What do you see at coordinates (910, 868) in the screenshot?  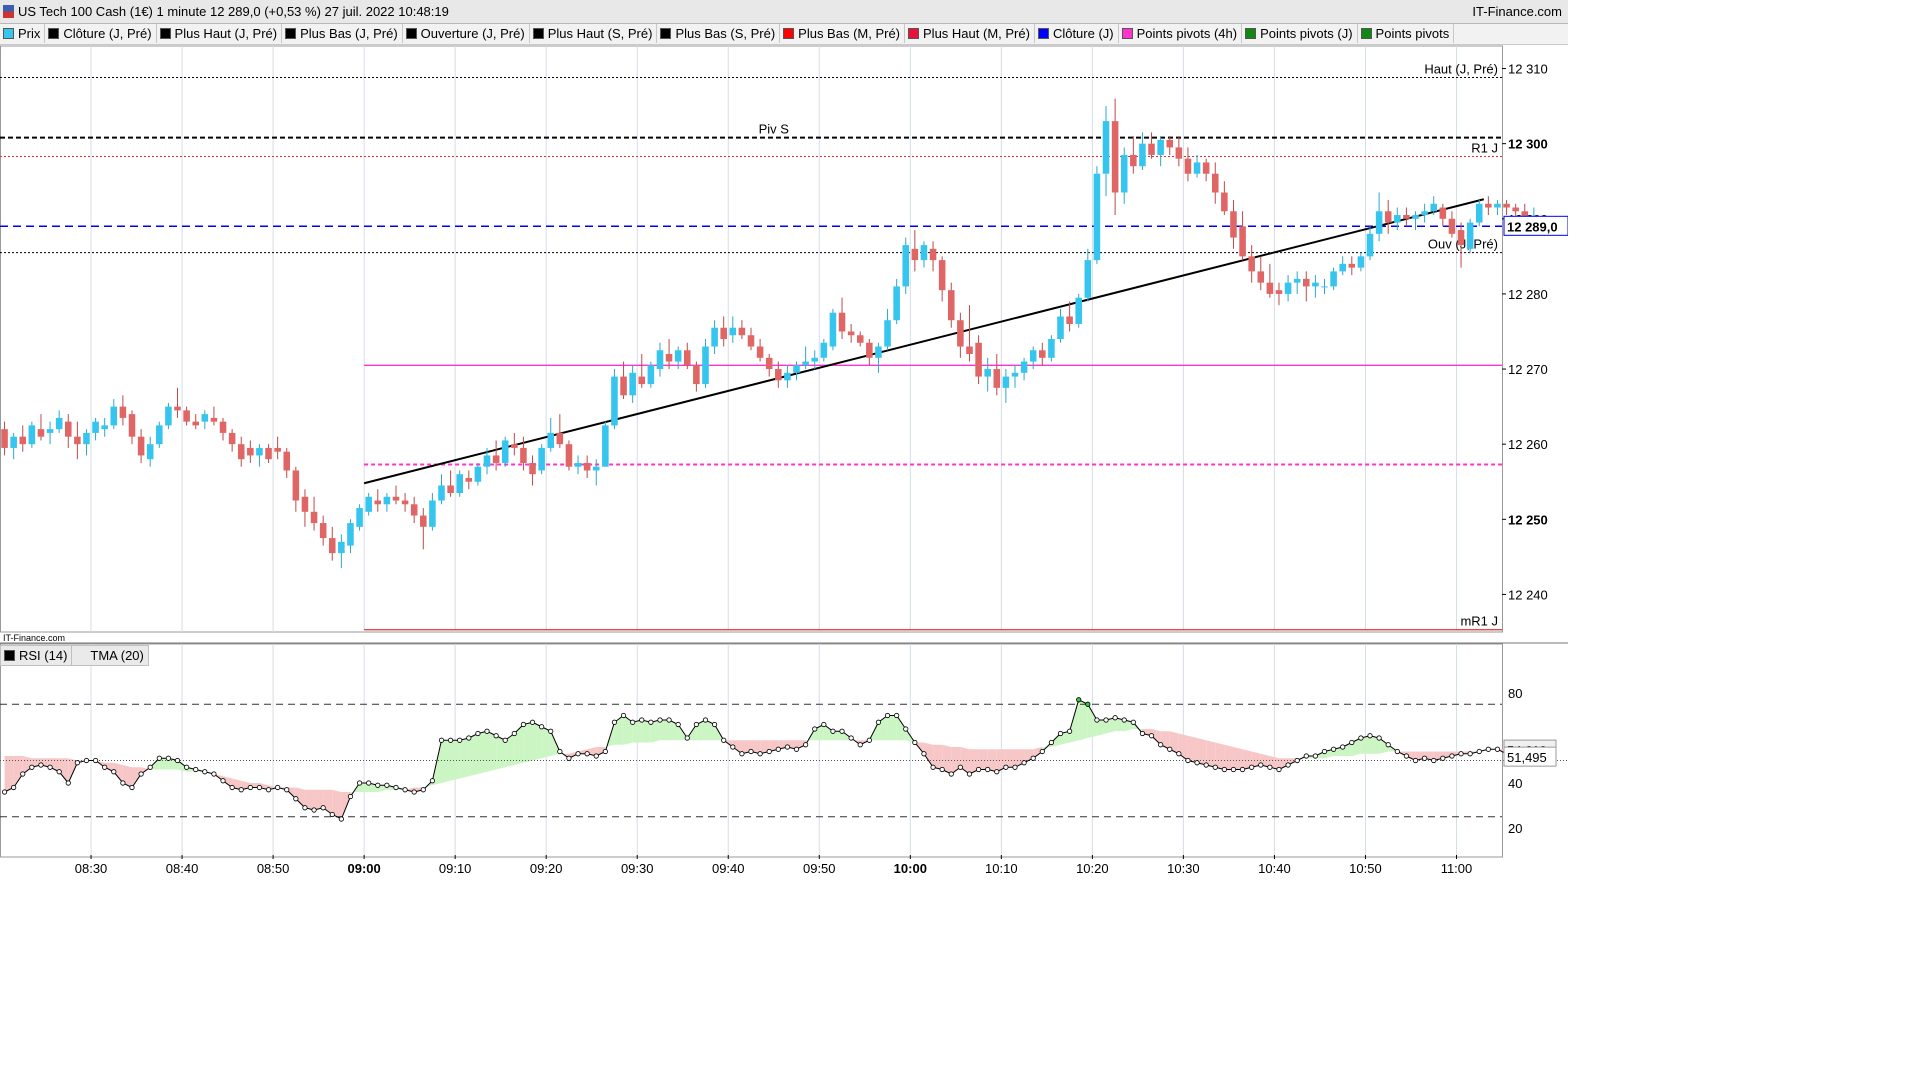 I see `time-axis-label: 10:00` at bounding box center [910, 868].